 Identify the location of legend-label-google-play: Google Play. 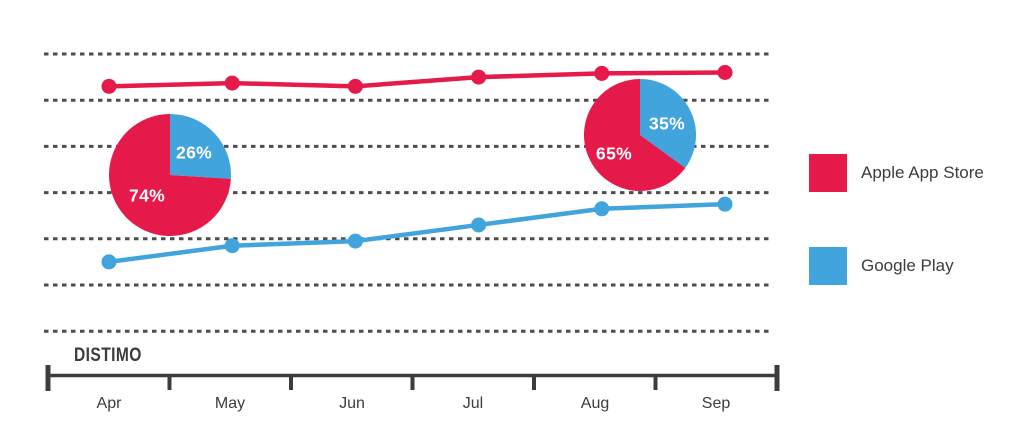
(907, 265).